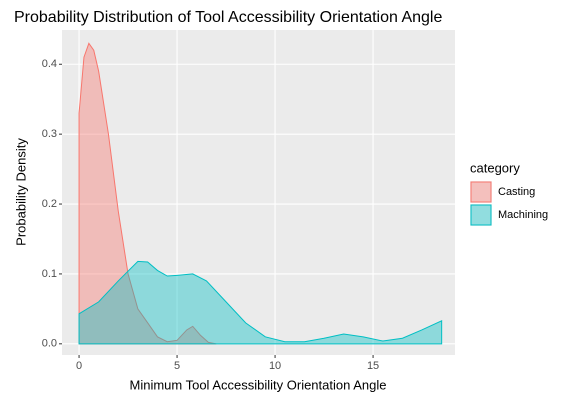 This screenshot has height=400, width=571. I want to click on x-tick-label: 10, so click(275, 366).